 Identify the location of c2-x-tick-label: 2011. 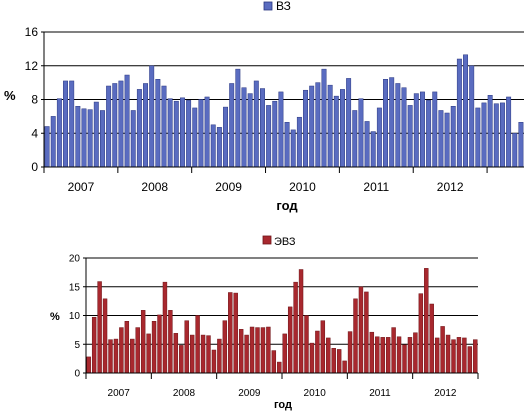
(380, 393).